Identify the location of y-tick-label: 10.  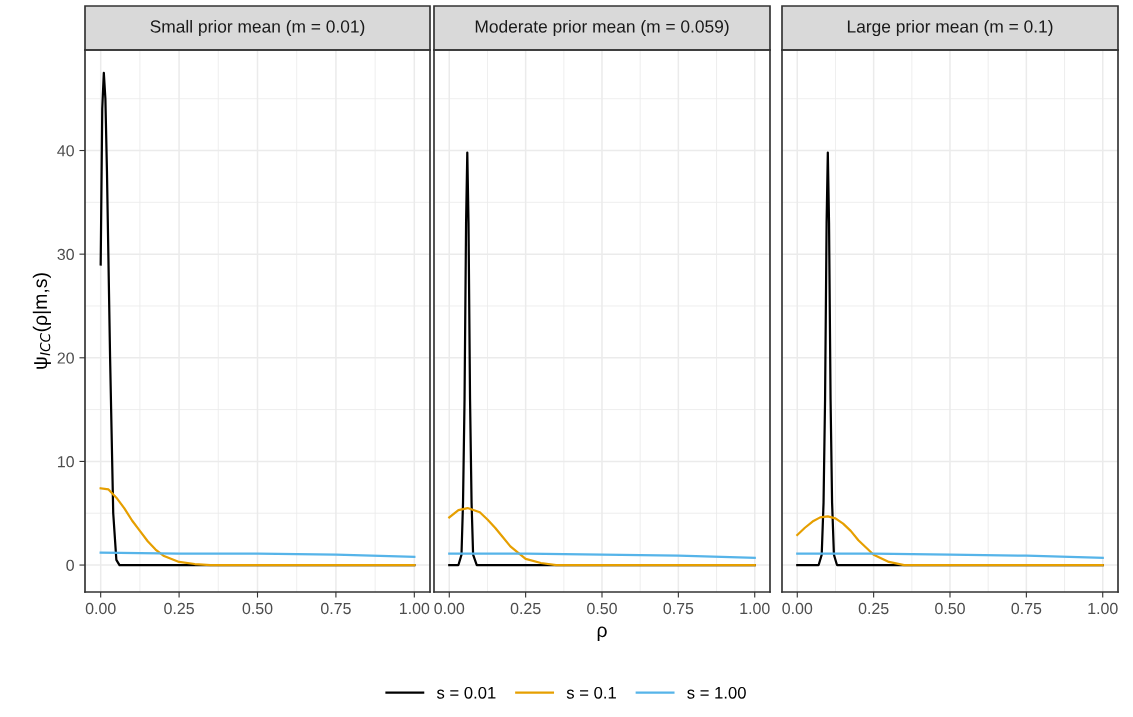
(66, 462).